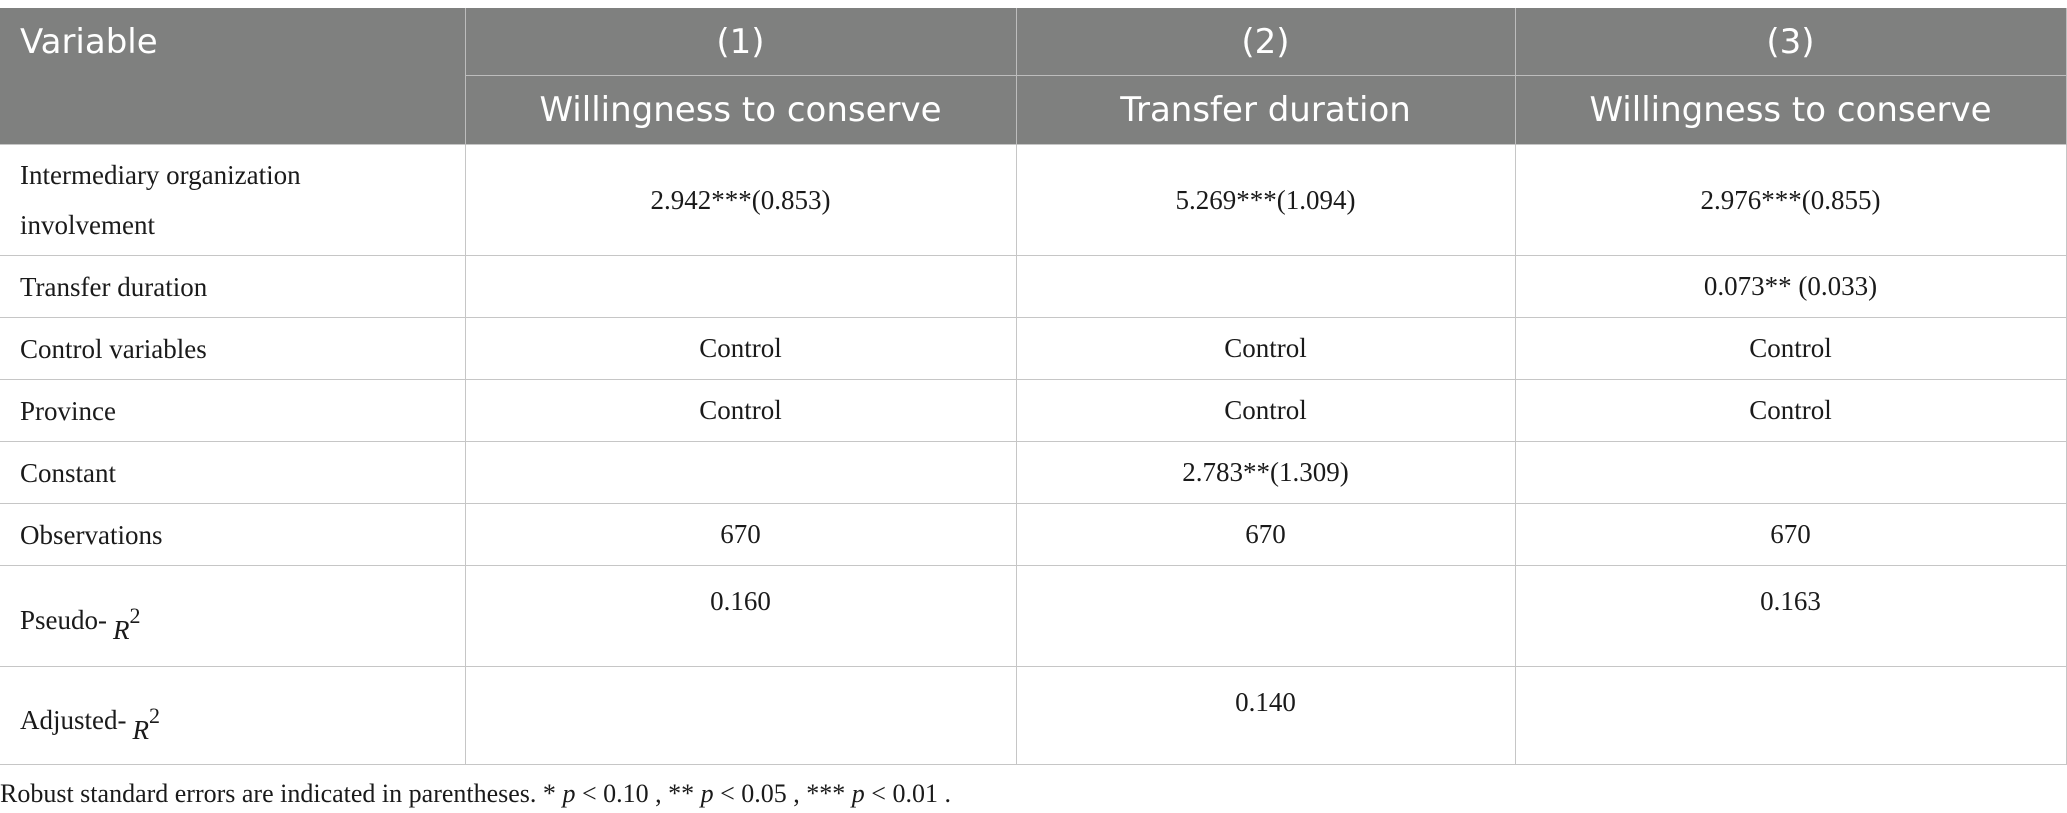 The width and height of the screenshot is (2067, 813). What do you see at coordinates (87, 225) in the screenshot?
I see `row-label-line-2: involvement` at bounding box center [87, 225].